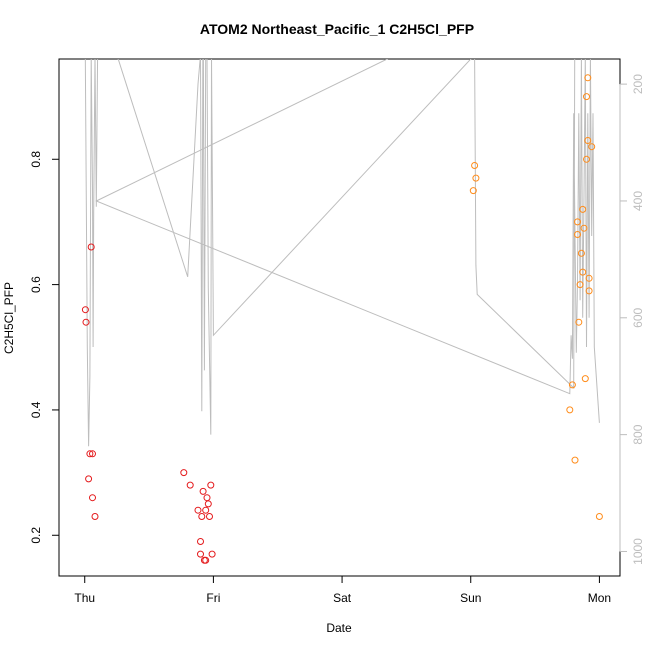 The width and height of the screenshot is (650, 650). What do you see at coordinates (470, 598) in the screenshot?
I see `x-tick-label: Sun` at bounding box center [470, 598].